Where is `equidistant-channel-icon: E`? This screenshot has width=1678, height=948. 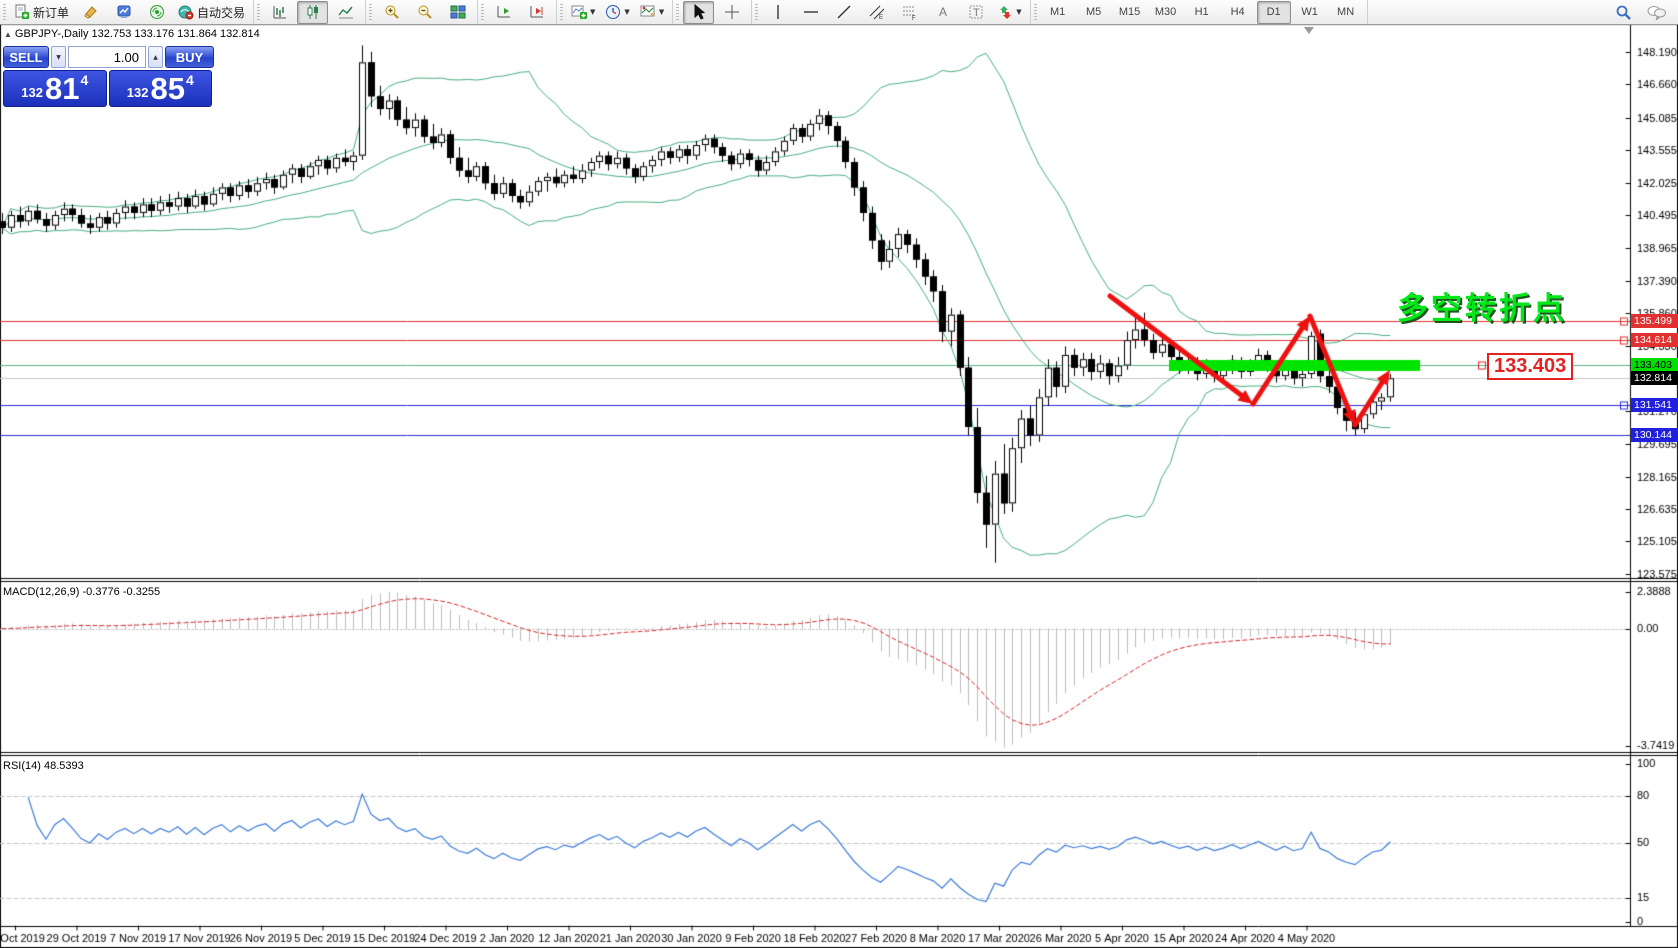
equidistant-channel-icon: E is located at coordinates (877, 12).